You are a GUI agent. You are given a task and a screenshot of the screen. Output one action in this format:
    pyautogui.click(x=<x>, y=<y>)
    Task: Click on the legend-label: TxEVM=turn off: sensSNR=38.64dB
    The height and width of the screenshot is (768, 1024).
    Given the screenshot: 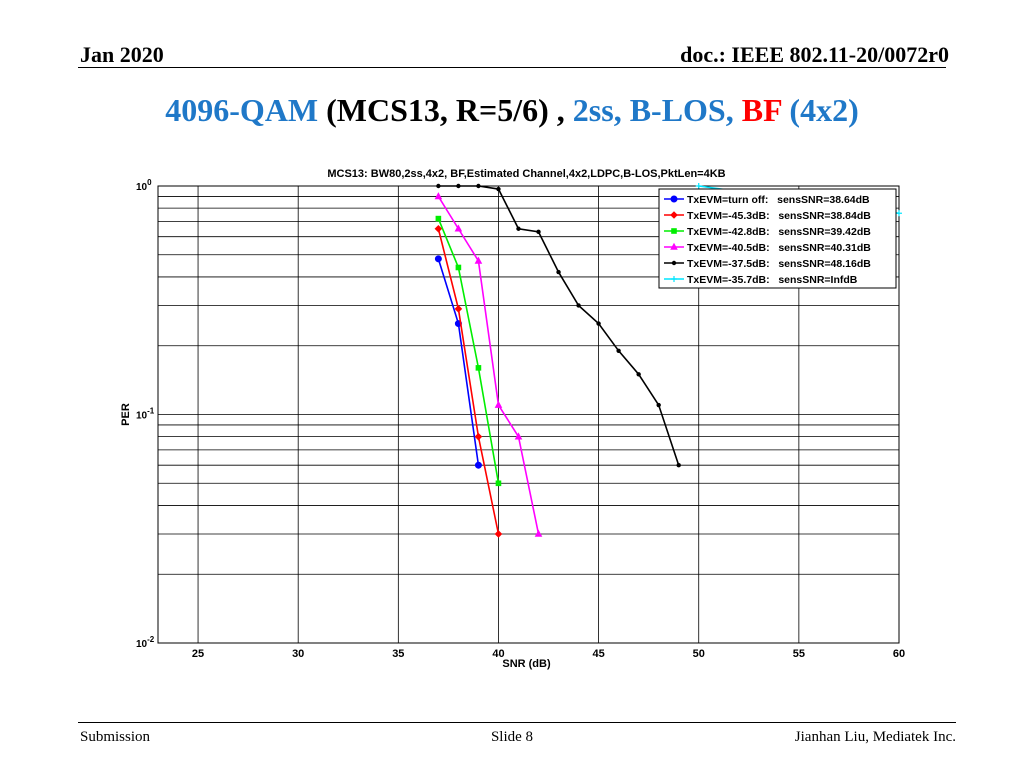 What is the action you would take?
    pyautogui.click(x=778, y=200)
    